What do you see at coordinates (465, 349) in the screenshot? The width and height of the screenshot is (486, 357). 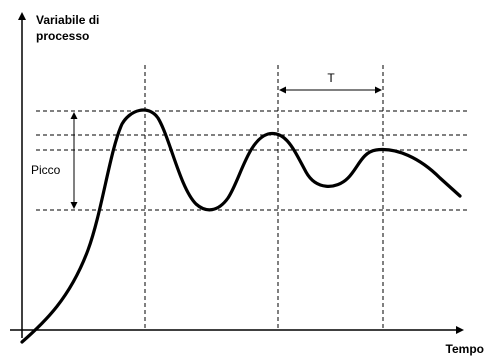 I see `x-axis-title: Tempo` at bounding box center [465, 349].